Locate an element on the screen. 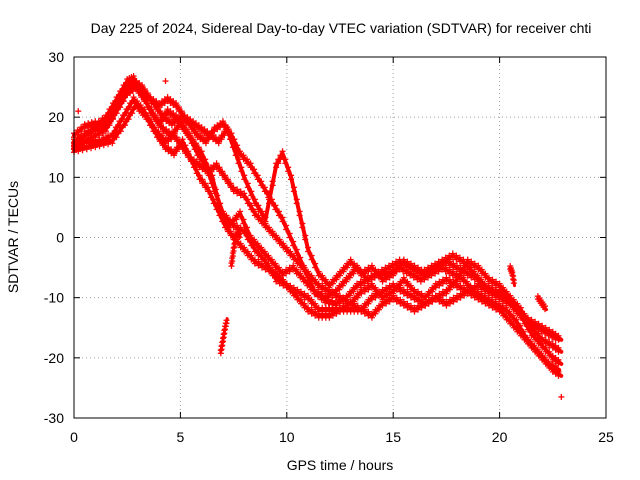 The width and height of the screenshot is (640, 480). x-axis-label: GPS time / hours is located at coordinates (340, 465).